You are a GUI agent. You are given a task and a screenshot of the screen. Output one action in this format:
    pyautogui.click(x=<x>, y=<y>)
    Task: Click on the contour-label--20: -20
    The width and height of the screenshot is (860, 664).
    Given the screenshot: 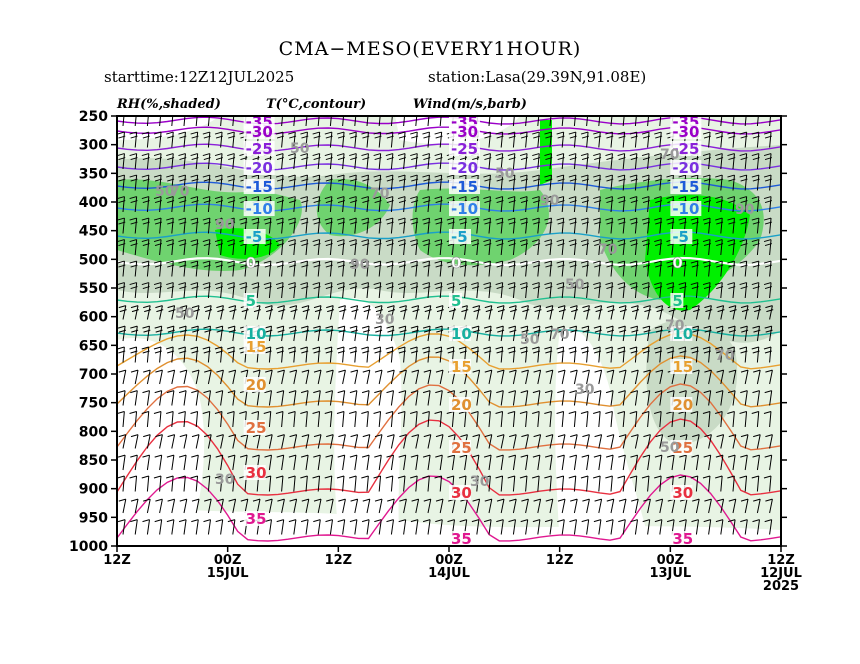 What is the action you would take?
    pyautogui.click(x=464, y=168)
    